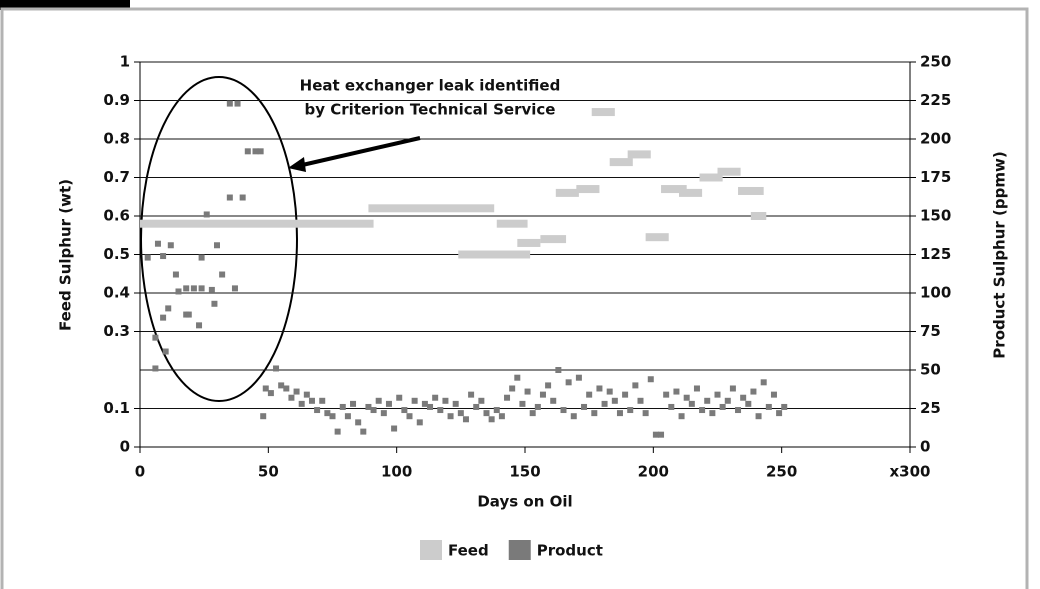  Describe the element at coordinates (268, 472) in the screenshot. I see `x-tick-label: 50` at that location.